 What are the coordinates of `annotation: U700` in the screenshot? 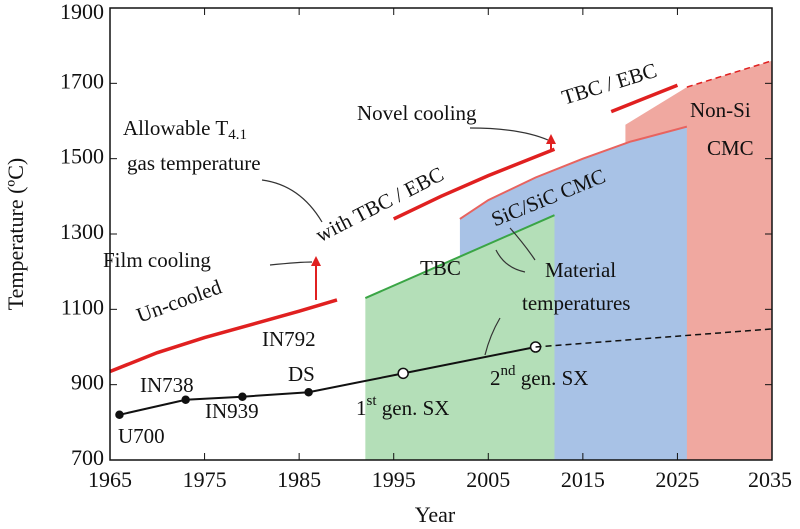 It's located at (141, 436).